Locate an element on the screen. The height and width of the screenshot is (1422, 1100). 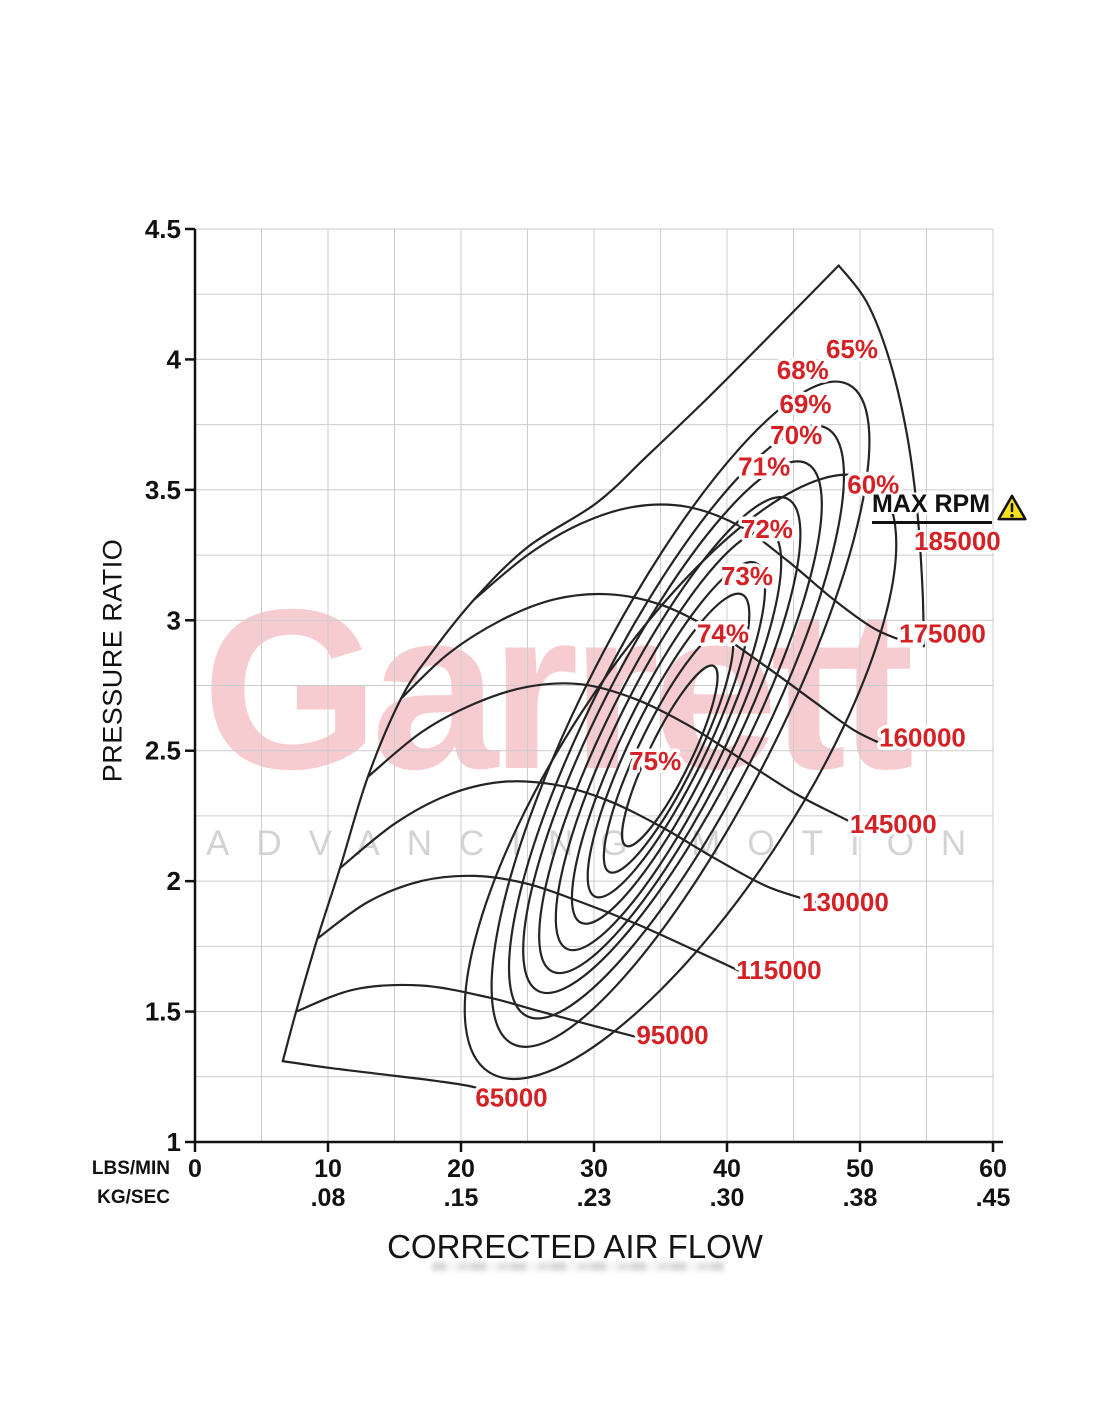
efficiency-label-60%: 60% is located at coordinates (873, 485).